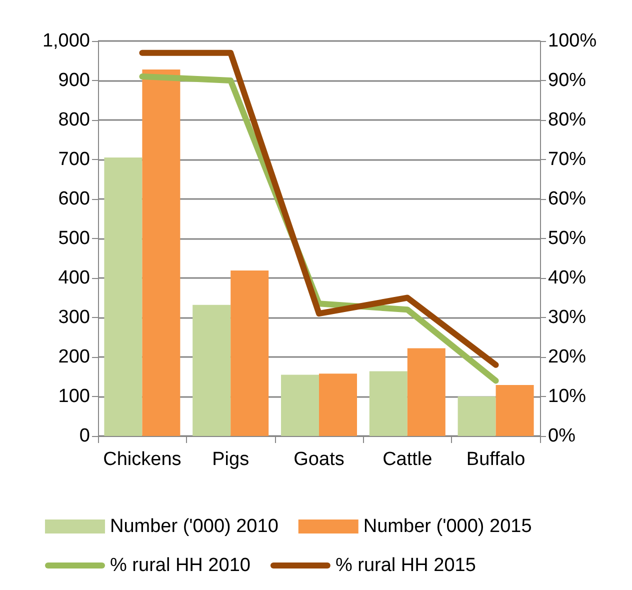  I want to click on legend-label: % rural HH 2010, so click(180, 565).